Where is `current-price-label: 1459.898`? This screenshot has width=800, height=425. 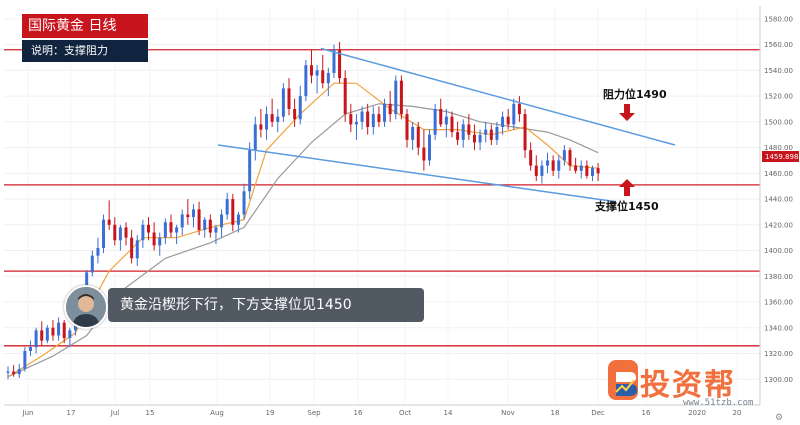 current-price-label: 1459.898 is located at coordinates (781, 157).